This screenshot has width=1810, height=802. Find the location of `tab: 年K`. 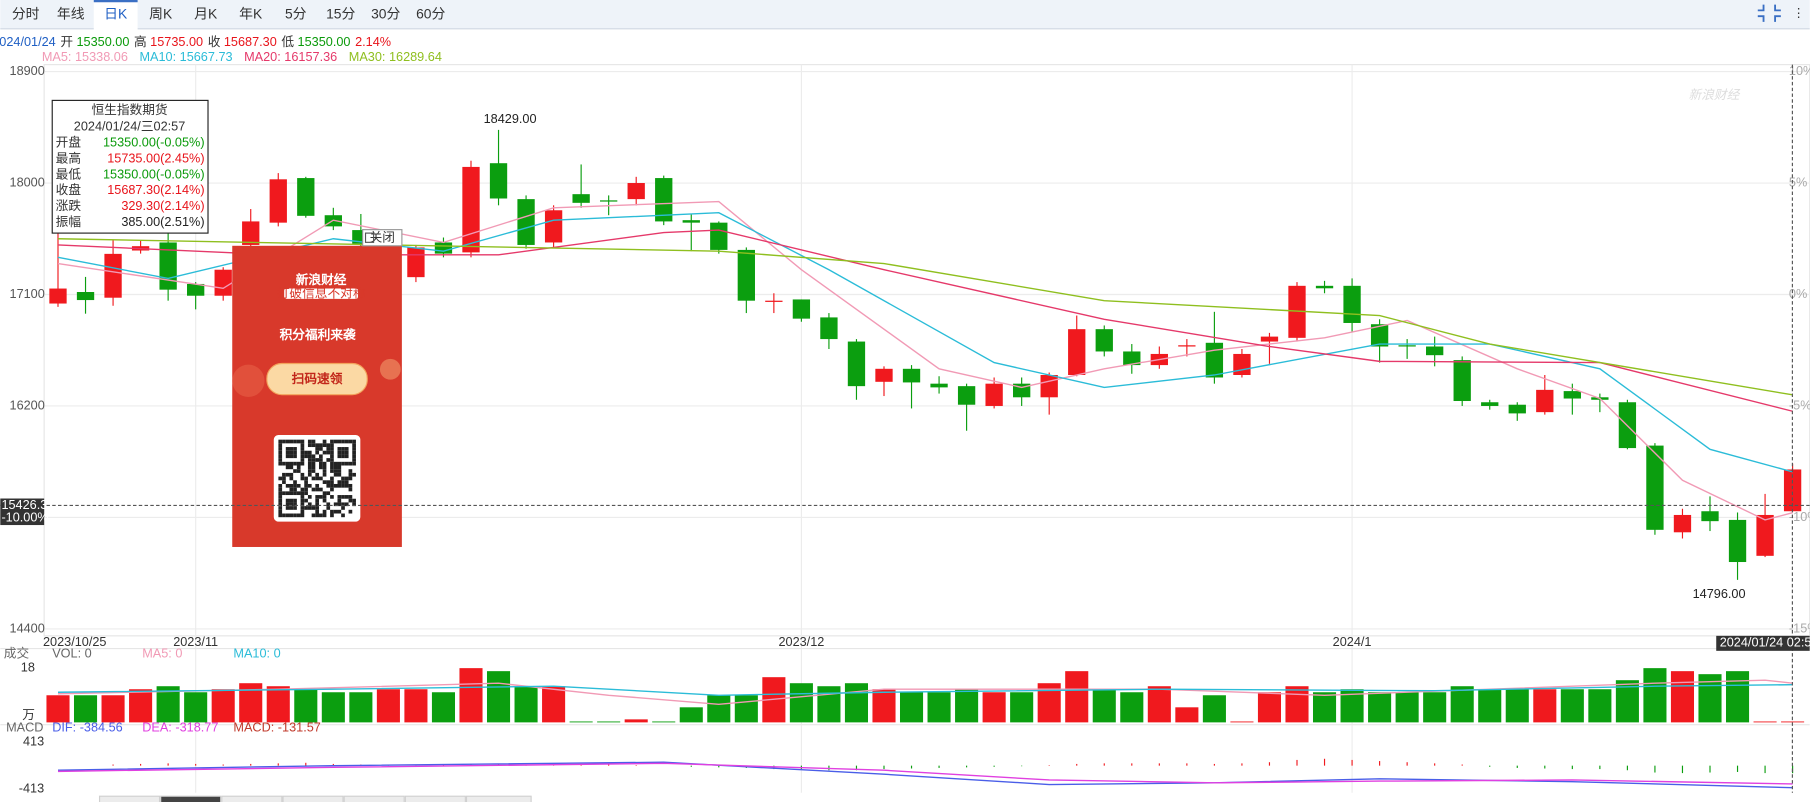

tab: 年K is located at coordinates (251, 14).